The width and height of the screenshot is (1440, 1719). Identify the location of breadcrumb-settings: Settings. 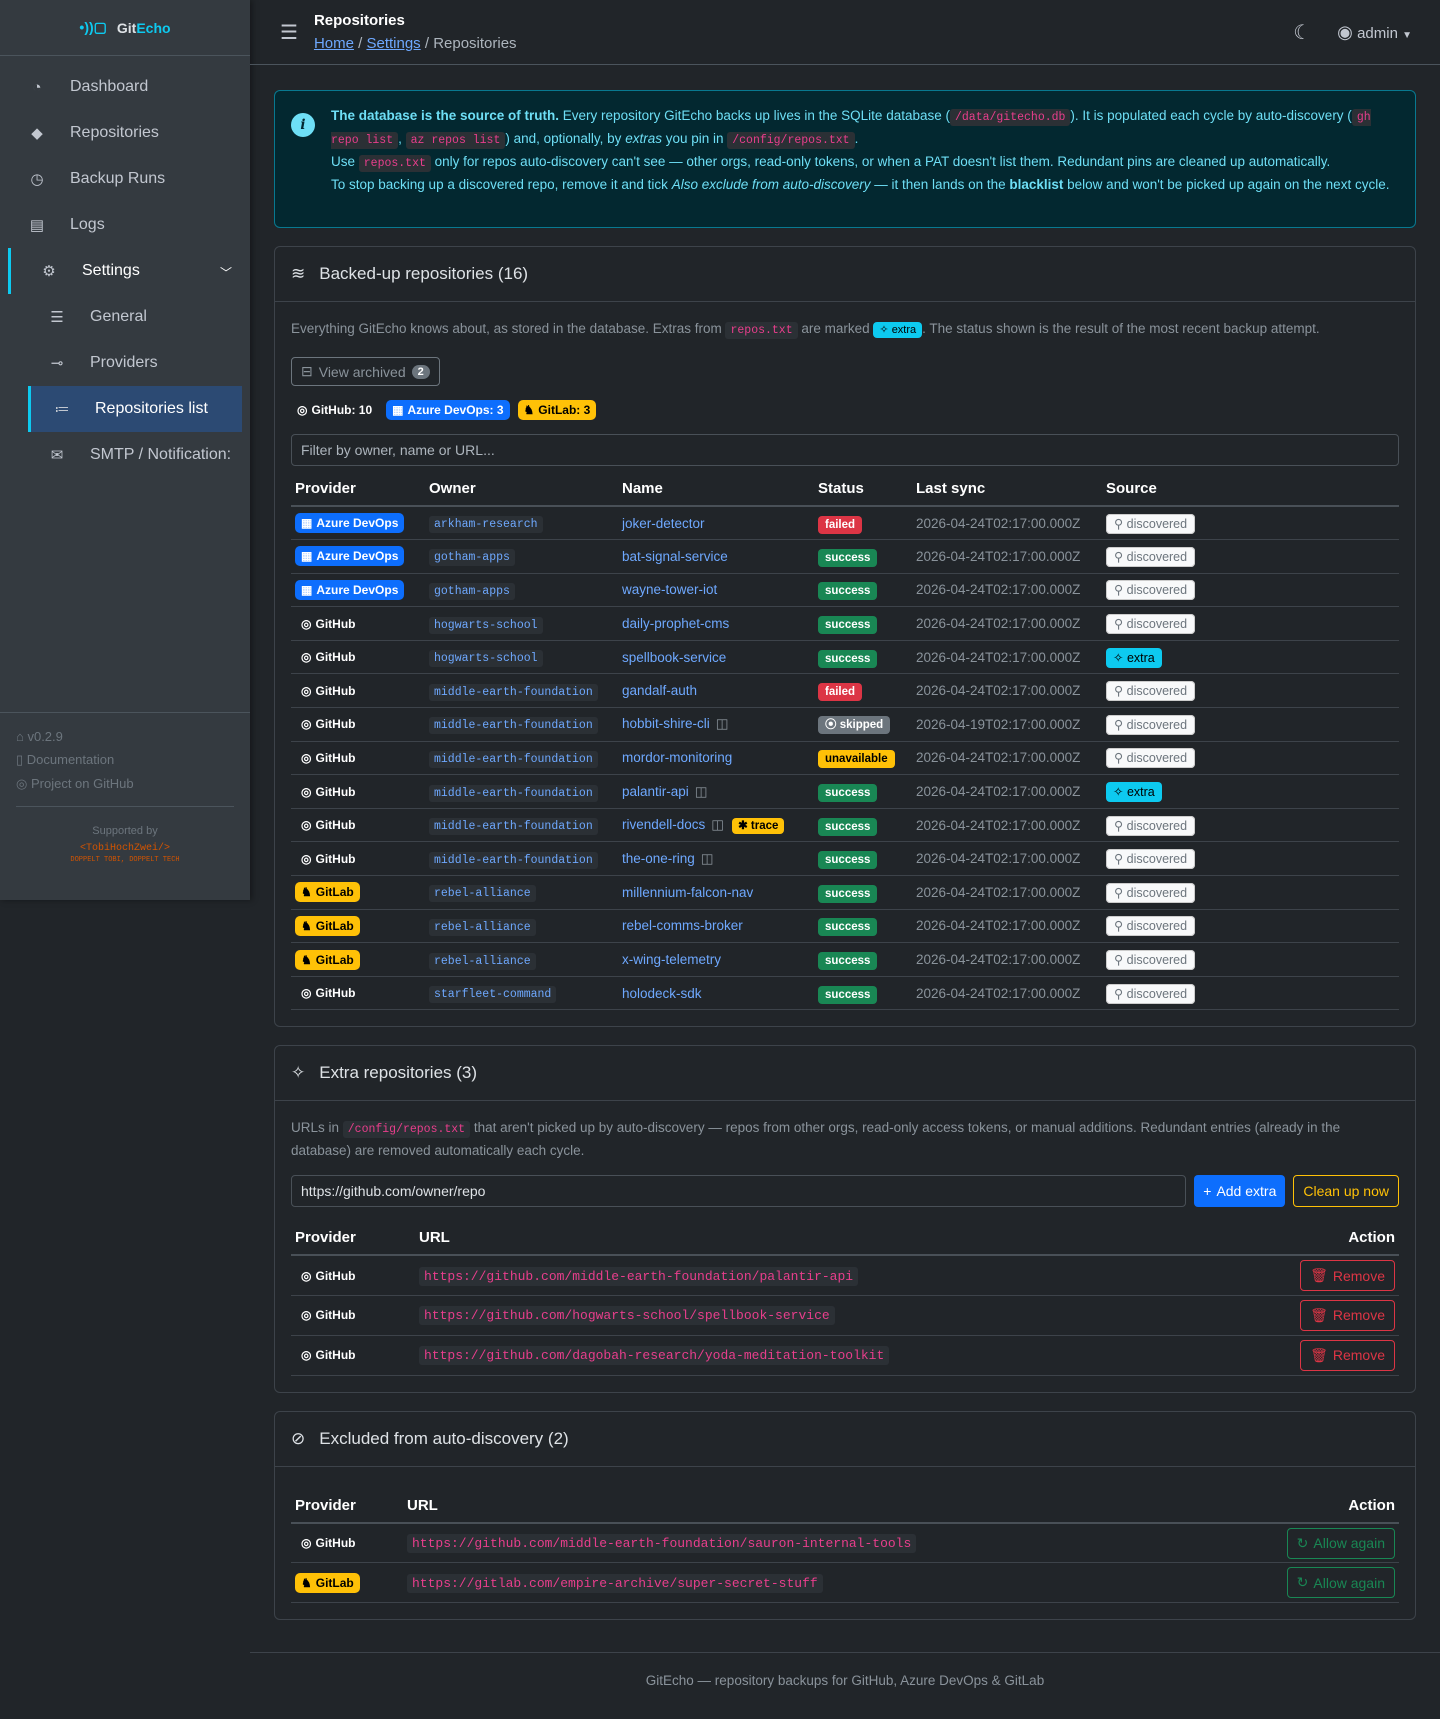
(393, 43).